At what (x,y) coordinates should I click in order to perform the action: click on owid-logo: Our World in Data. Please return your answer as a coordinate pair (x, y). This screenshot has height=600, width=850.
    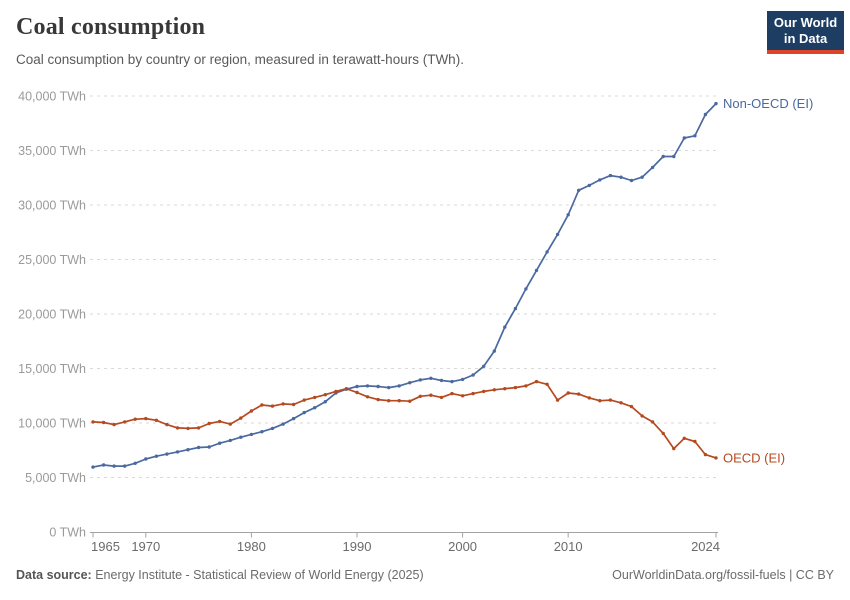
    Looking at the image, I should click on (805, 32).